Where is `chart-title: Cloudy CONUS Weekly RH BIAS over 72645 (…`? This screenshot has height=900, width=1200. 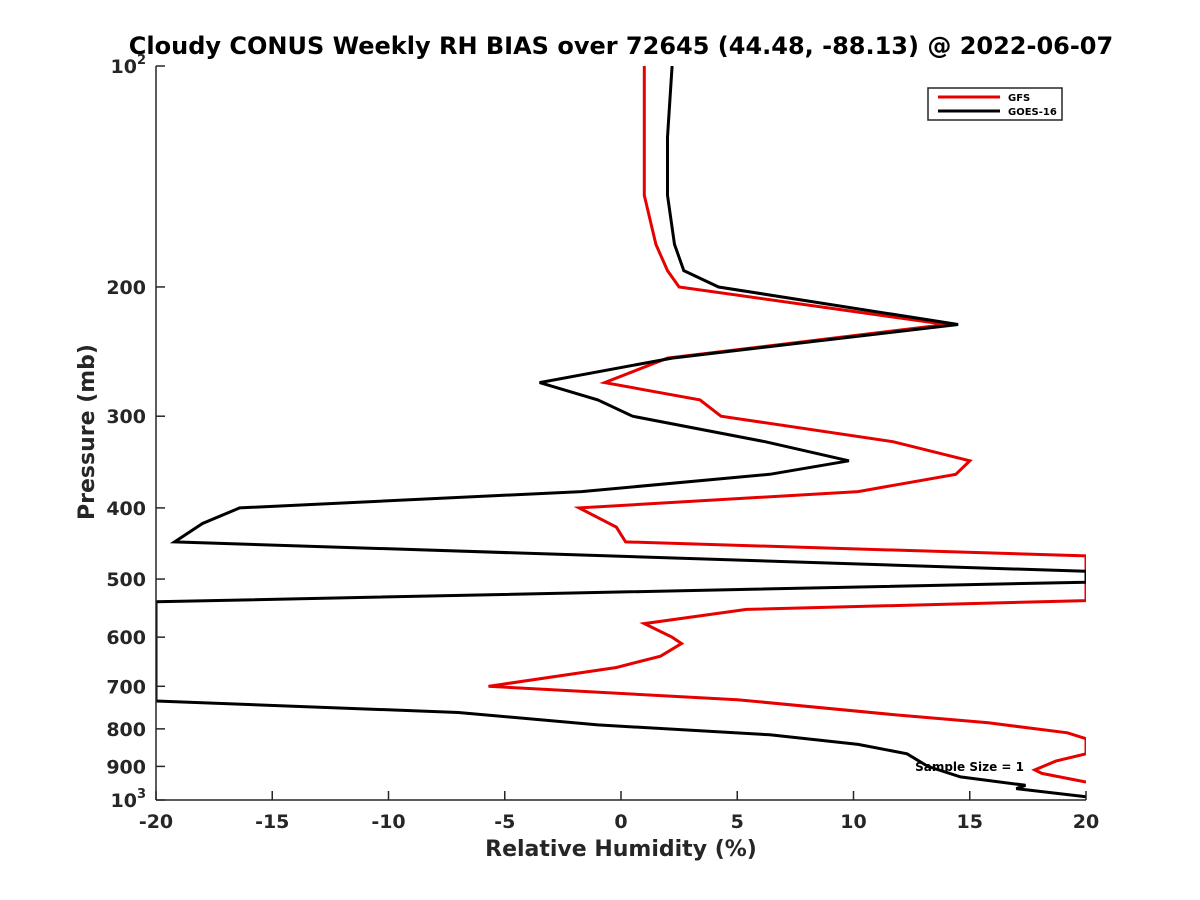
chart-title: Cloudy CONUS Weekly RH BIAS over 72645 (… is located at coordinates (621, 46).